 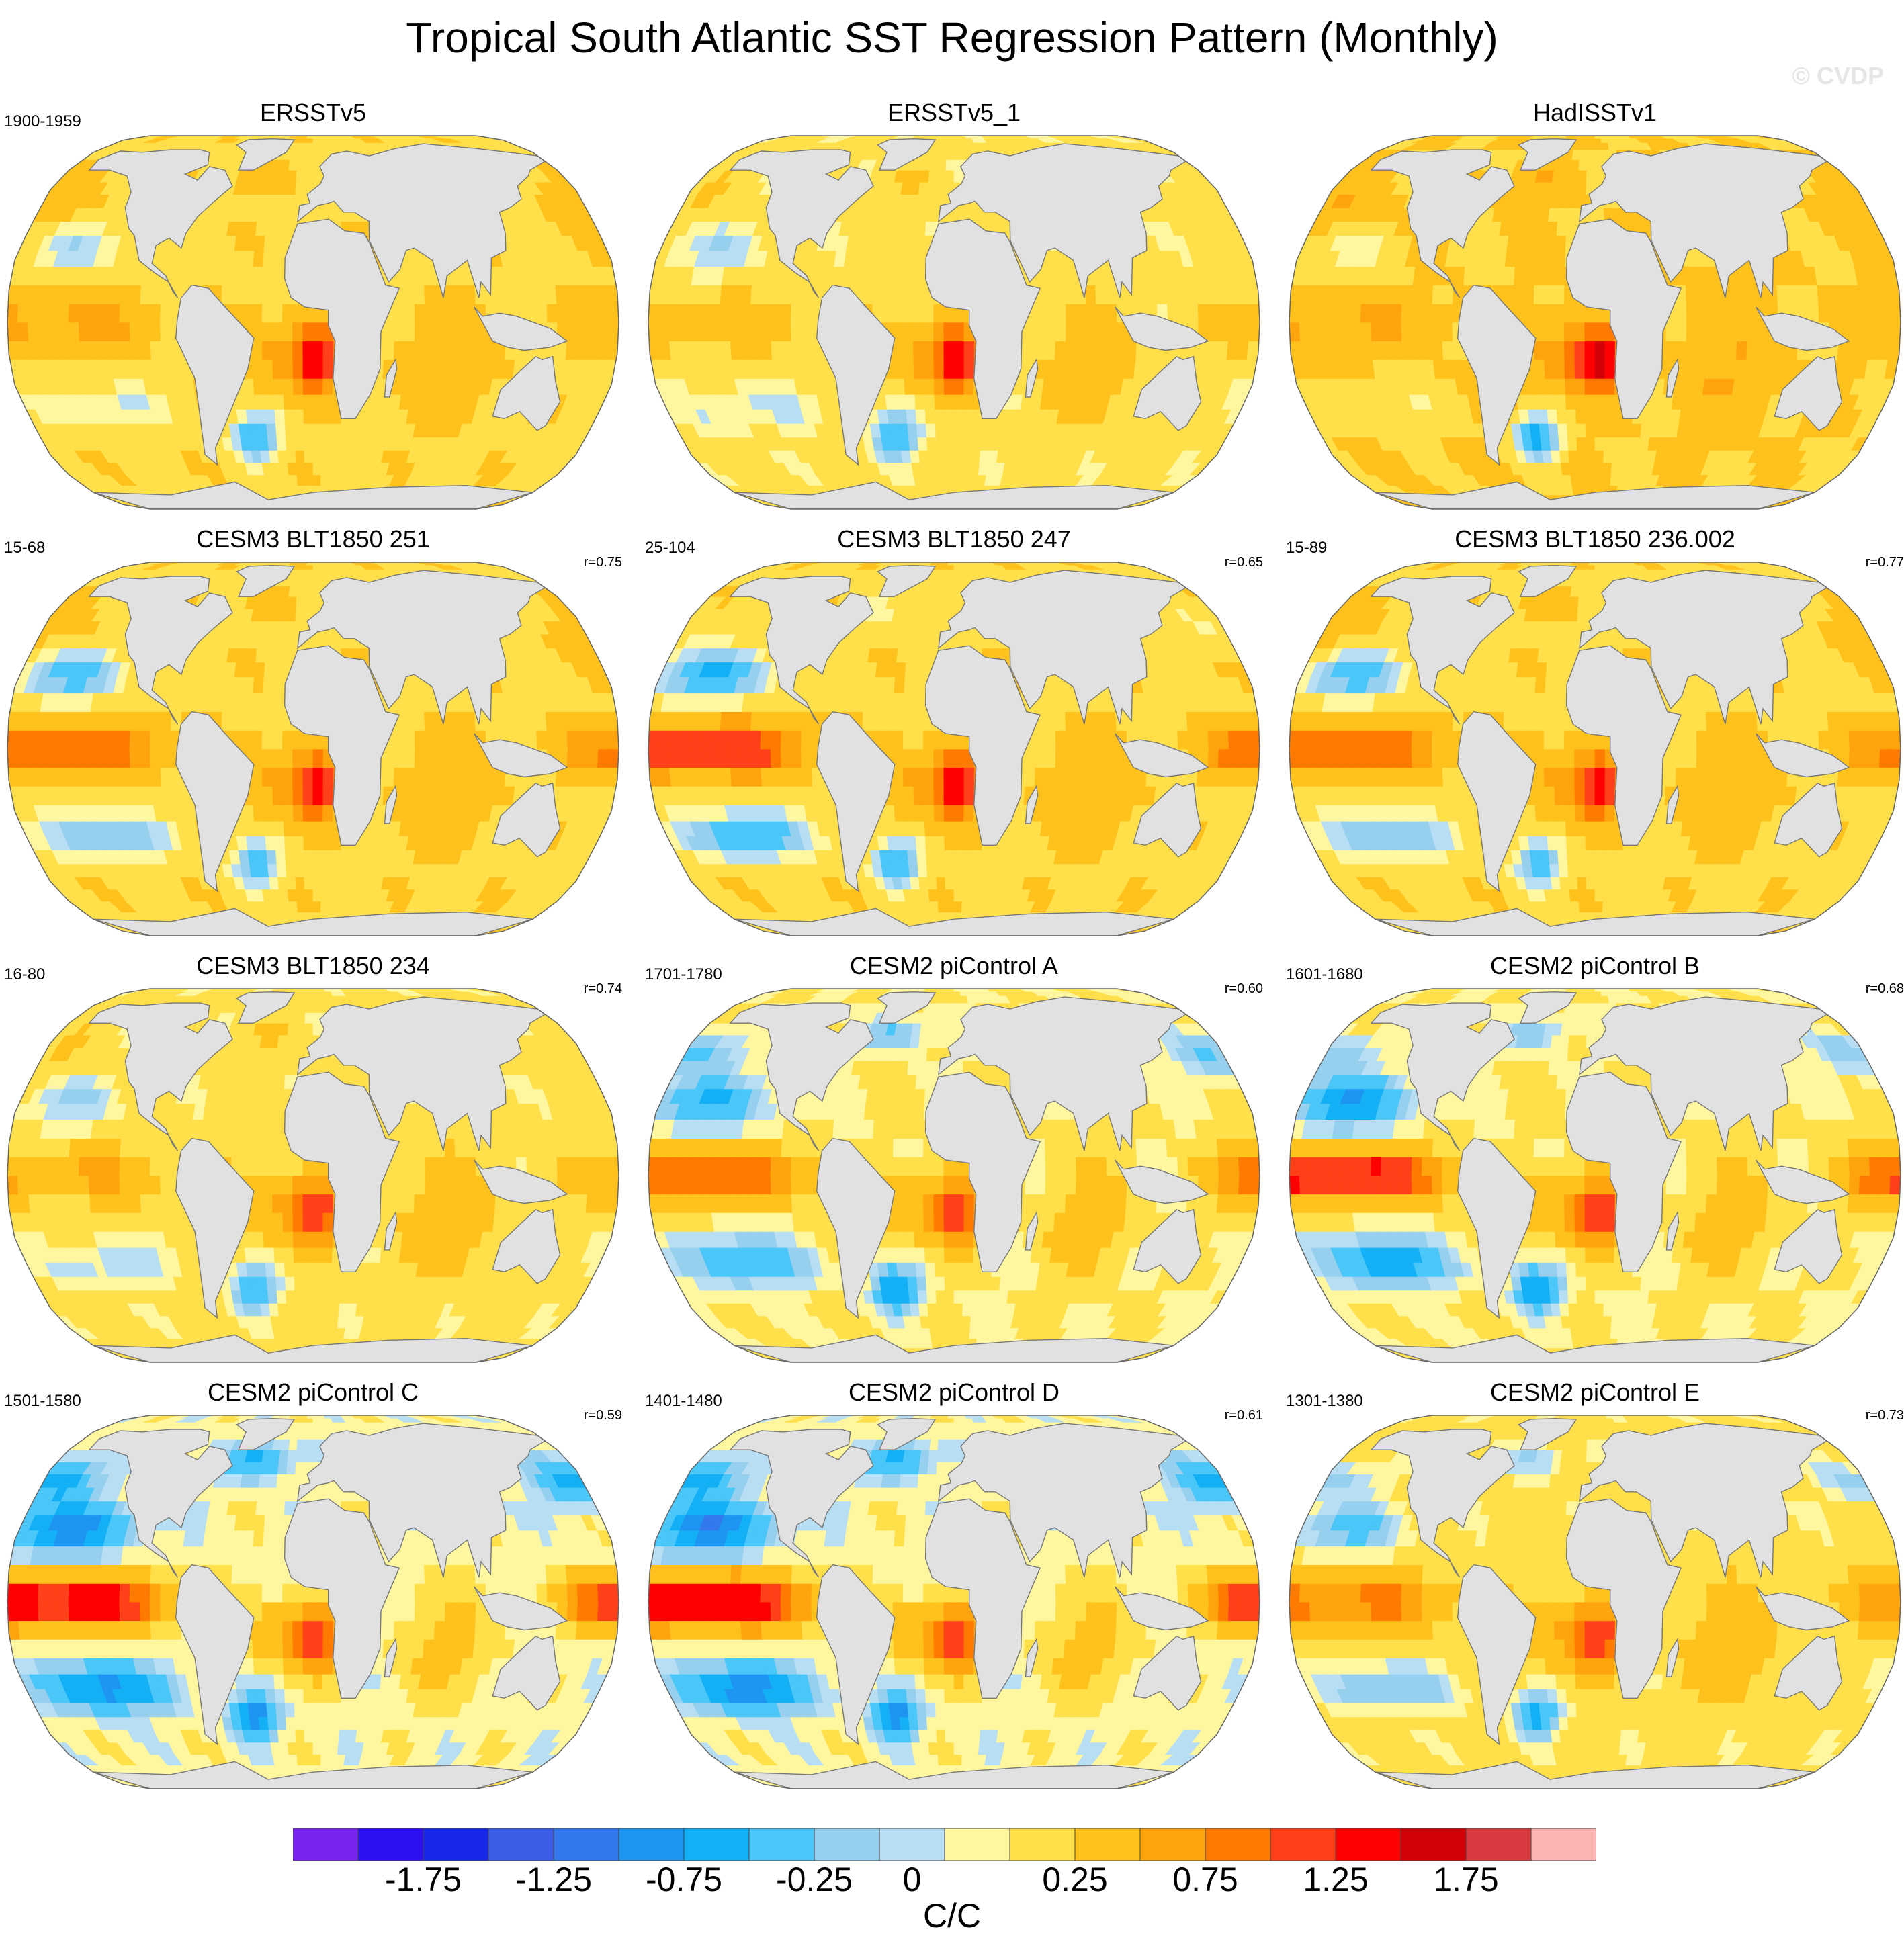 I want to click on panel-title: ERSSTv5, so click(x=313, y=113).